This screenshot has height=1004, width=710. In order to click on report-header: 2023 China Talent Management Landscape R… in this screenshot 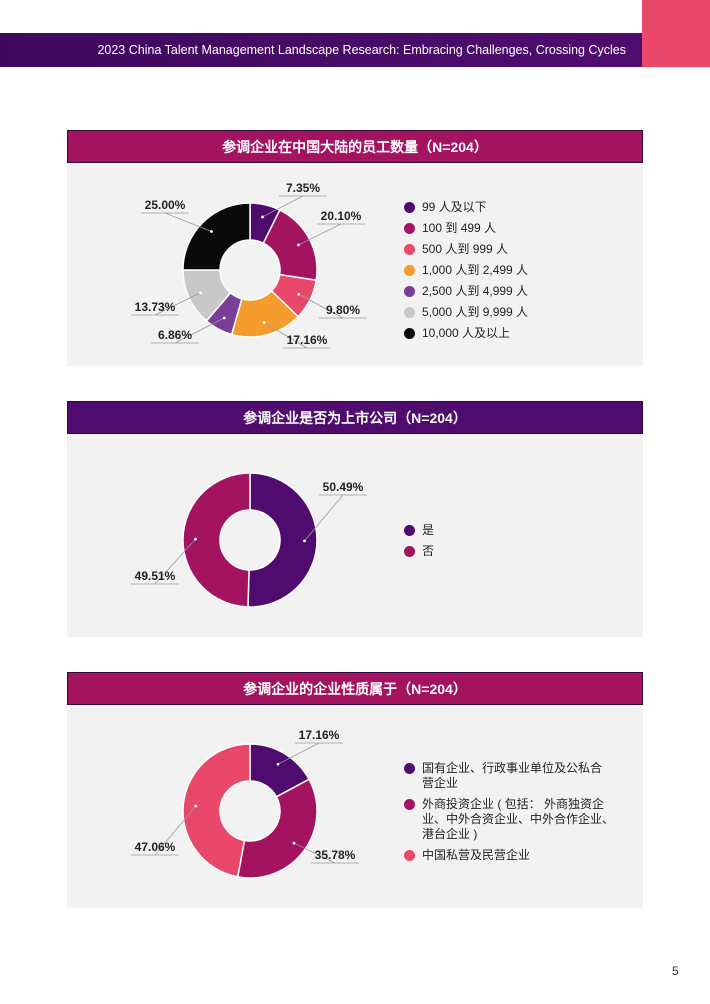, I will do `click(321, 50)`.